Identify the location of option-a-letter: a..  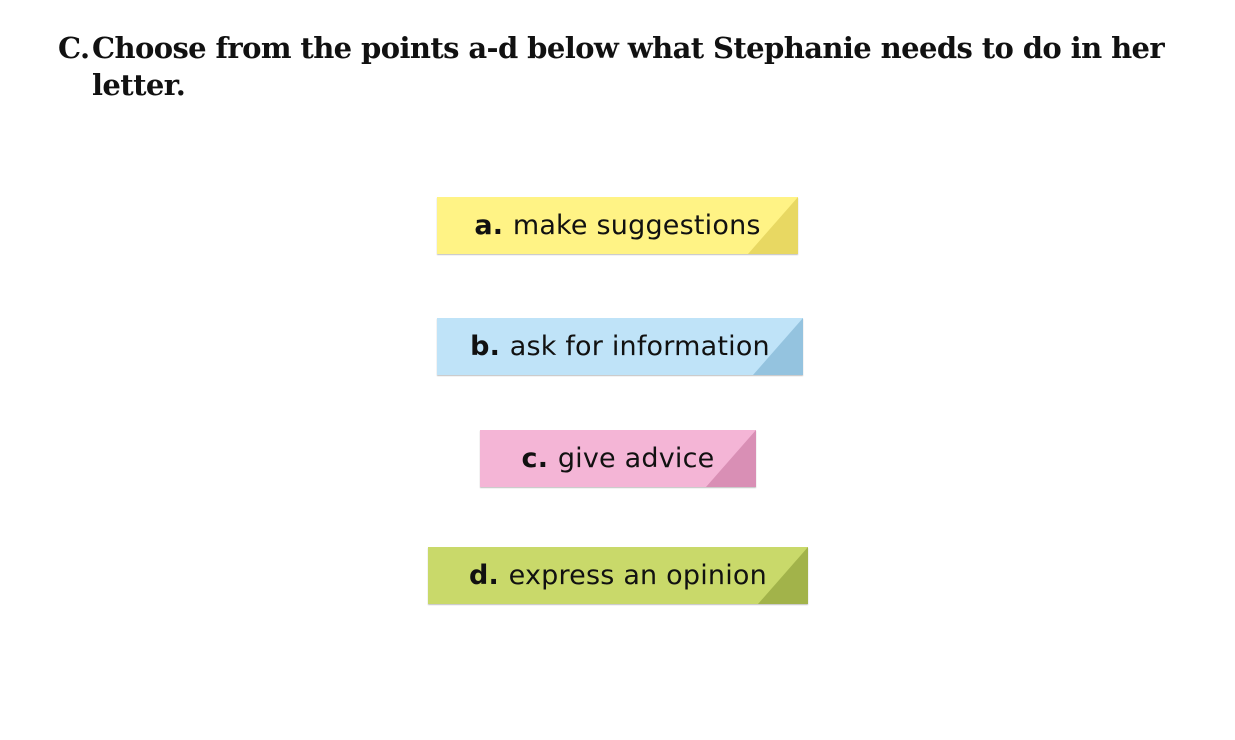
(493, 225).